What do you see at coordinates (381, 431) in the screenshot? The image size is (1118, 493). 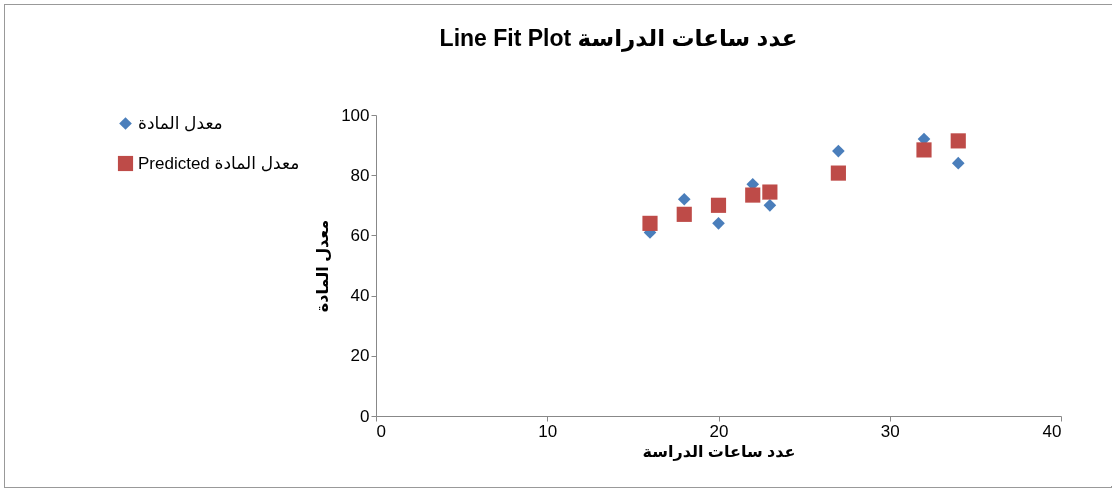 I see `x-tick-label: 0` at bounding box center [381, 431].